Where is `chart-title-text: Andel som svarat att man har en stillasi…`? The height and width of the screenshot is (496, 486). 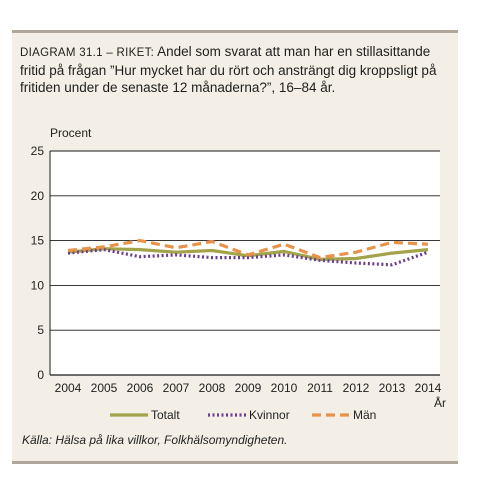 chart-title-text: Andel som svarat att man har en stillasi… is located at coordinates (228, 69).